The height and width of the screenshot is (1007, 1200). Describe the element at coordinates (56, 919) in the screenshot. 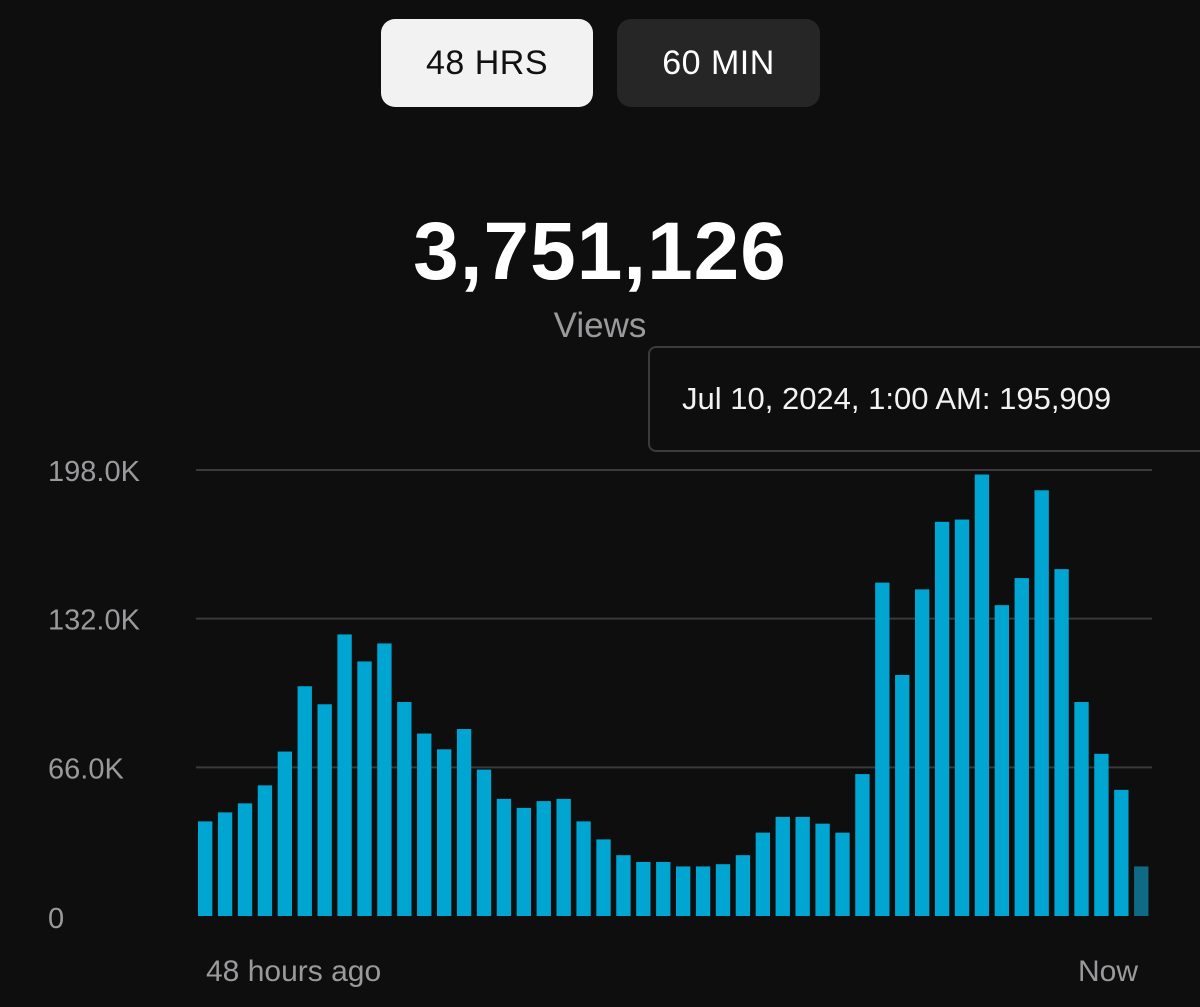

I see `y-tick-label: 0` at that location.